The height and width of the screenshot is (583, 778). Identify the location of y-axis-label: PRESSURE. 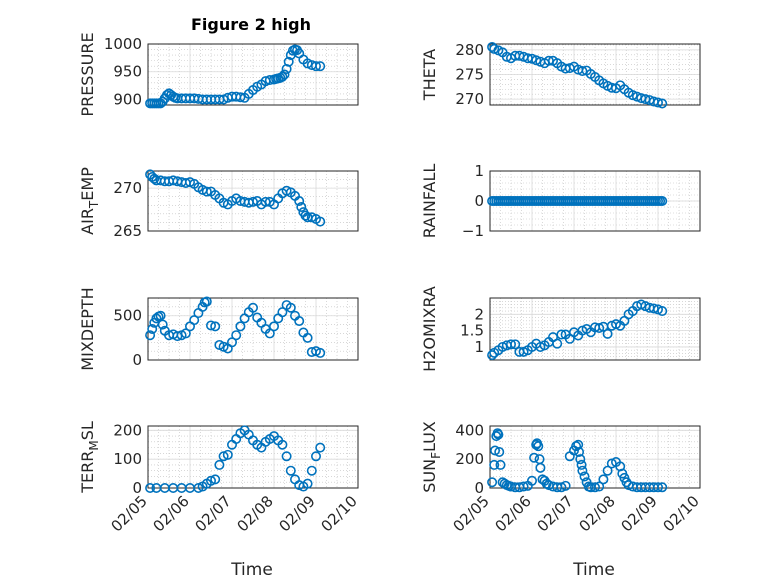
(87, 74).